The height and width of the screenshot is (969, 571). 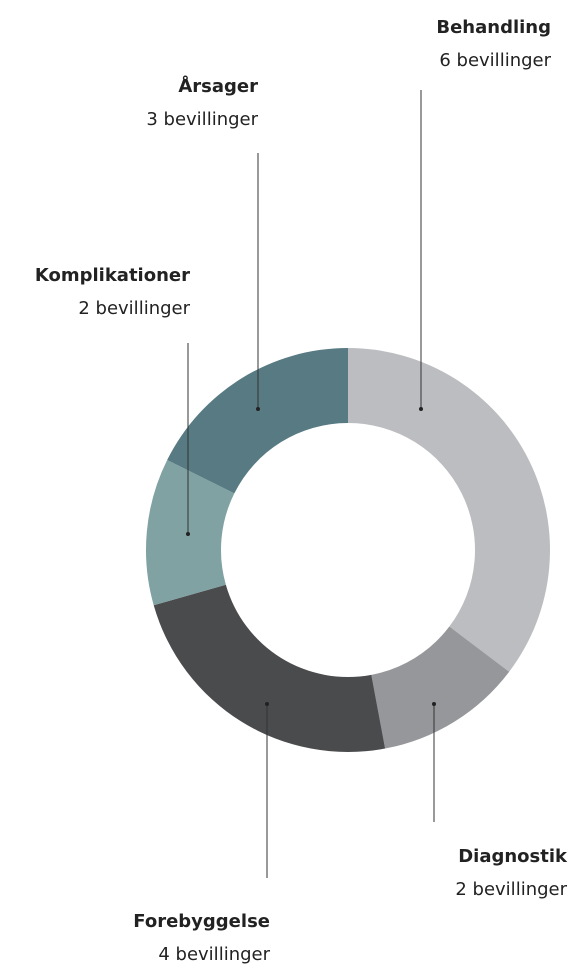 I want to click on segment-name: Diagnostik, so click(x=513, y=856).